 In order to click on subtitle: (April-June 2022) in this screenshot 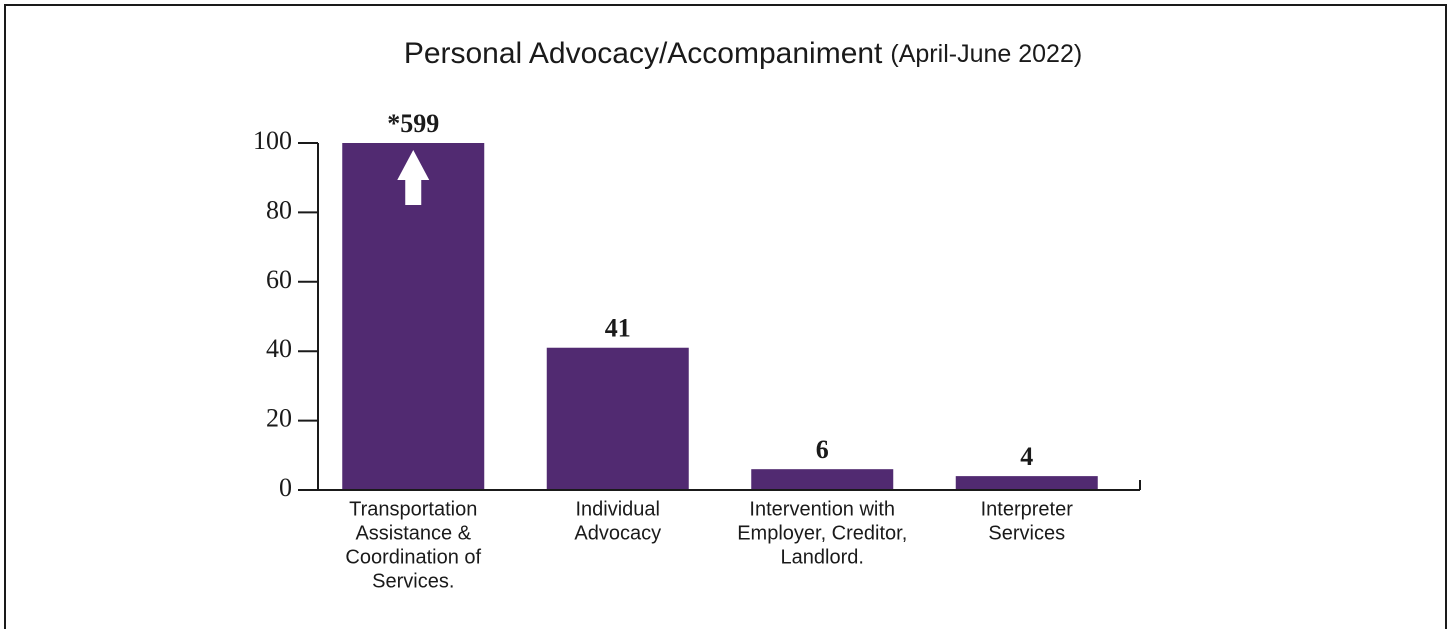, I will do `click(986, 54)`.